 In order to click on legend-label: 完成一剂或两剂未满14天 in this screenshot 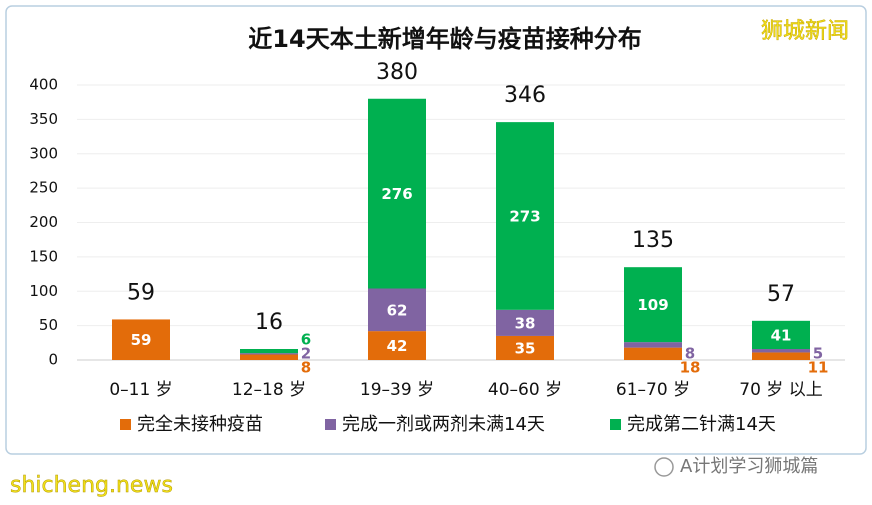, I will do `click(443, 424)`.